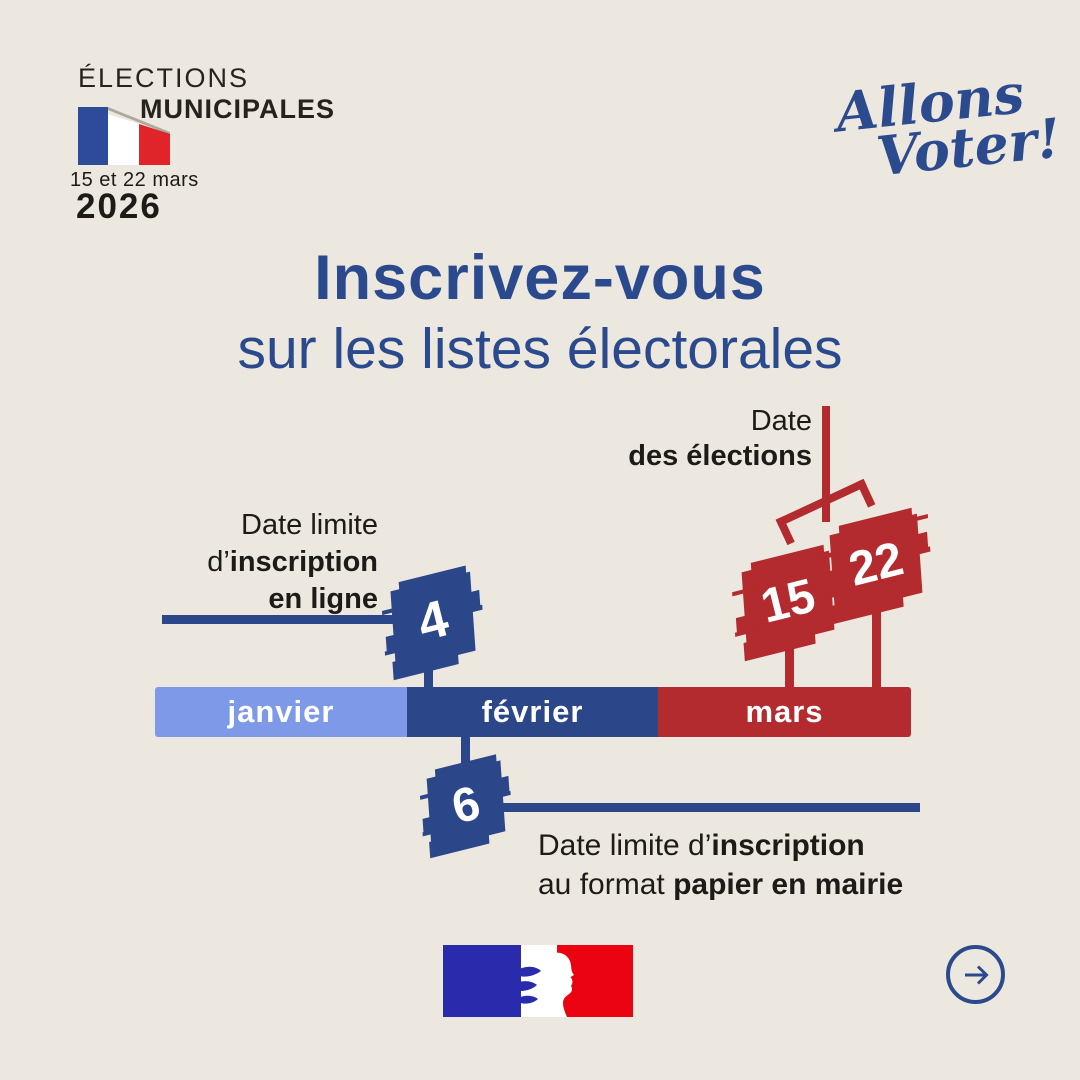  I want to click on paper-label-line1: Date limite d’inscription, so click(720, 845).